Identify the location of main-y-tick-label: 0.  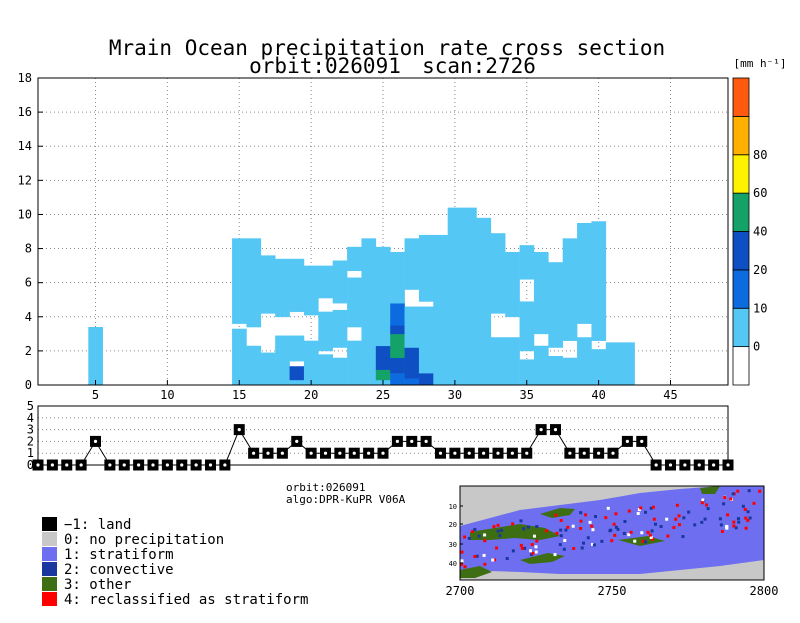
(28, 385).